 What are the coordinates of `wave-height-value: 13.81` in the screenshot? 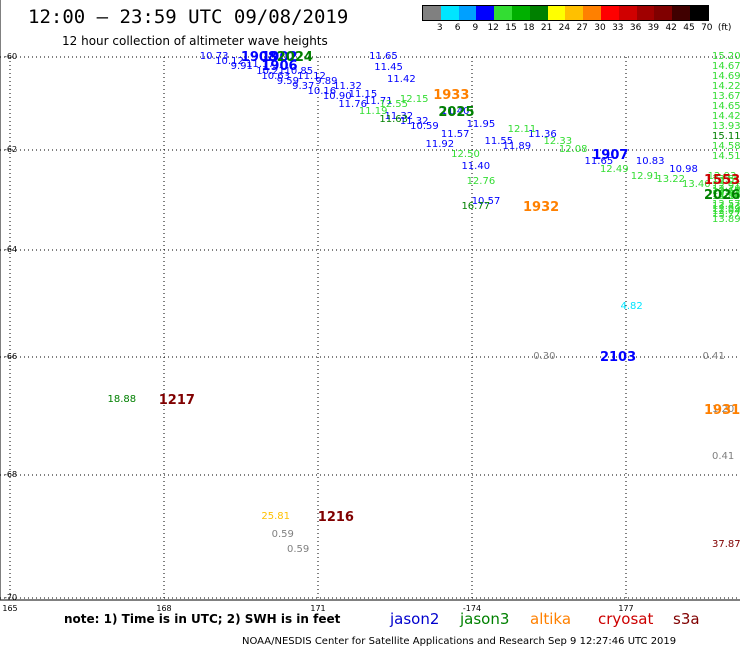 It's located at (726, 179).